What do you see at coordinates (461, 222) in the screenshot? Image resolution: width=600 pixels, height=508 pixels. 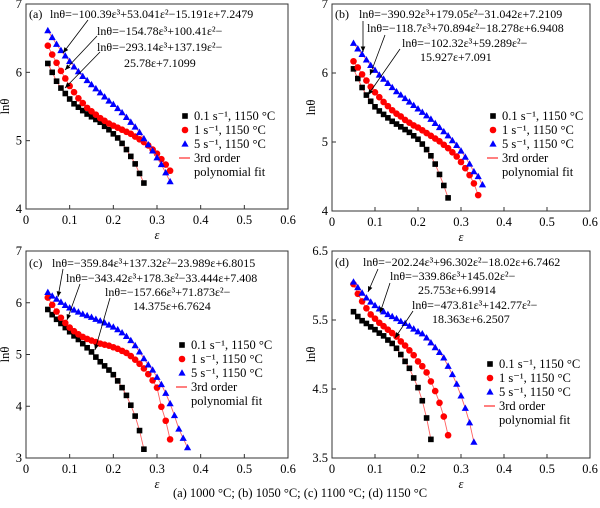 I see `x-tick-label: 0.3` at bounding box center [461, 222].